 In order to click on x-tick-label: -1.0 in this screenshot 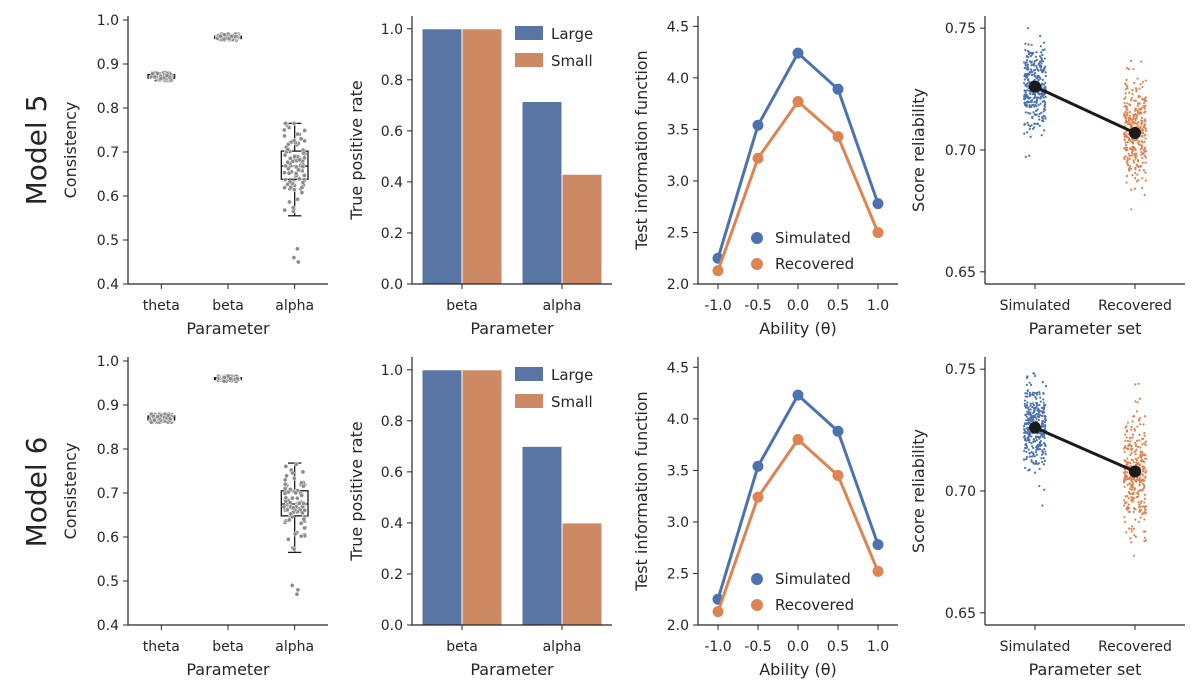, I will do `click(717, 647)`.